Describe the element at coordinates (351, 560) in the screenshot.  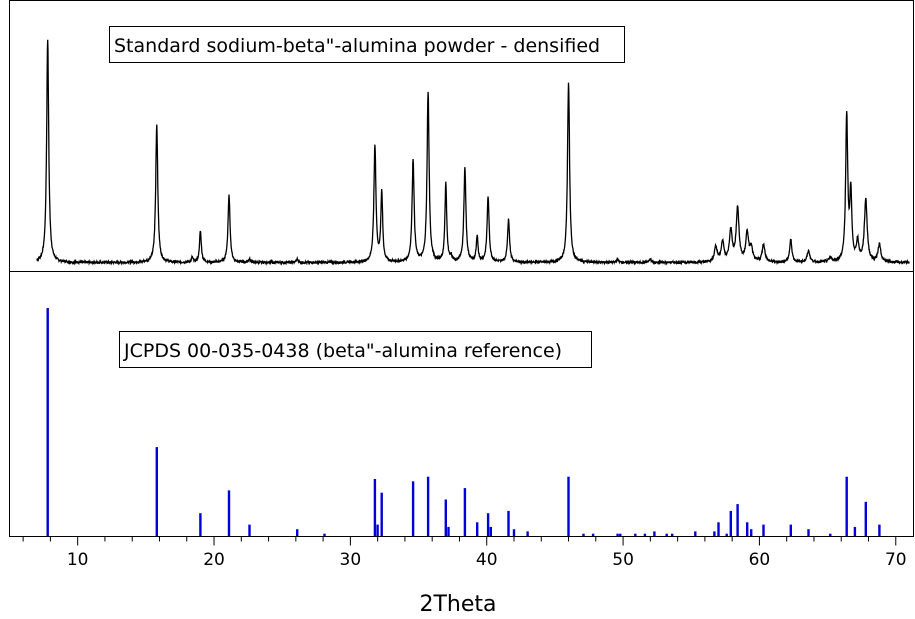
I see `x-tick-label: 30` at that location.